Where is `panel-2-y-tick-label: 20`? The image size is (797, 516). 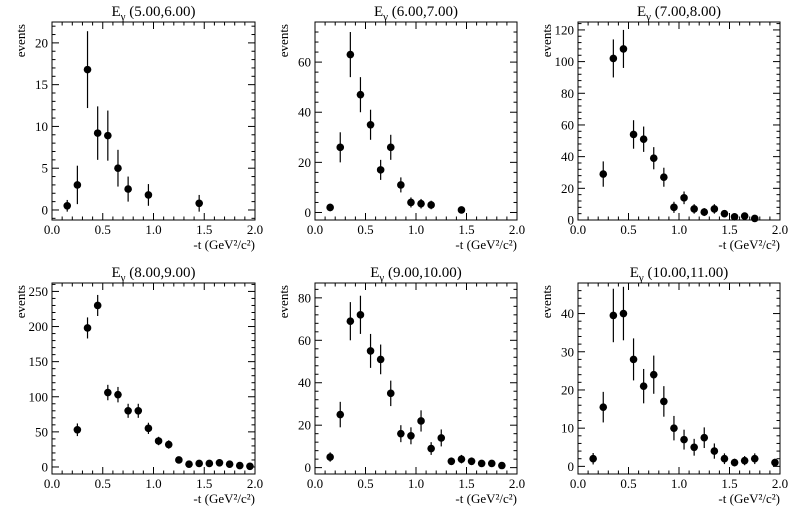 panel-2-y-tick-label: 20 is located at coordinates (304, 162).